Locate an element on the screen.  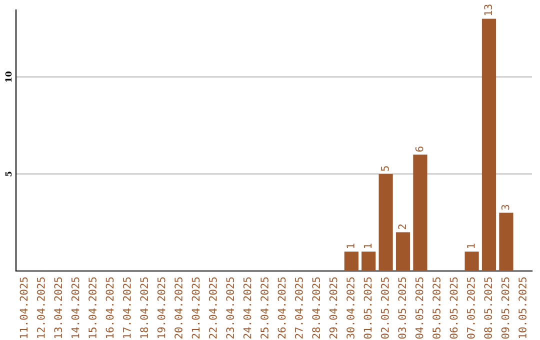
y-tick-label: 10 is located at coordinates (8, 77).